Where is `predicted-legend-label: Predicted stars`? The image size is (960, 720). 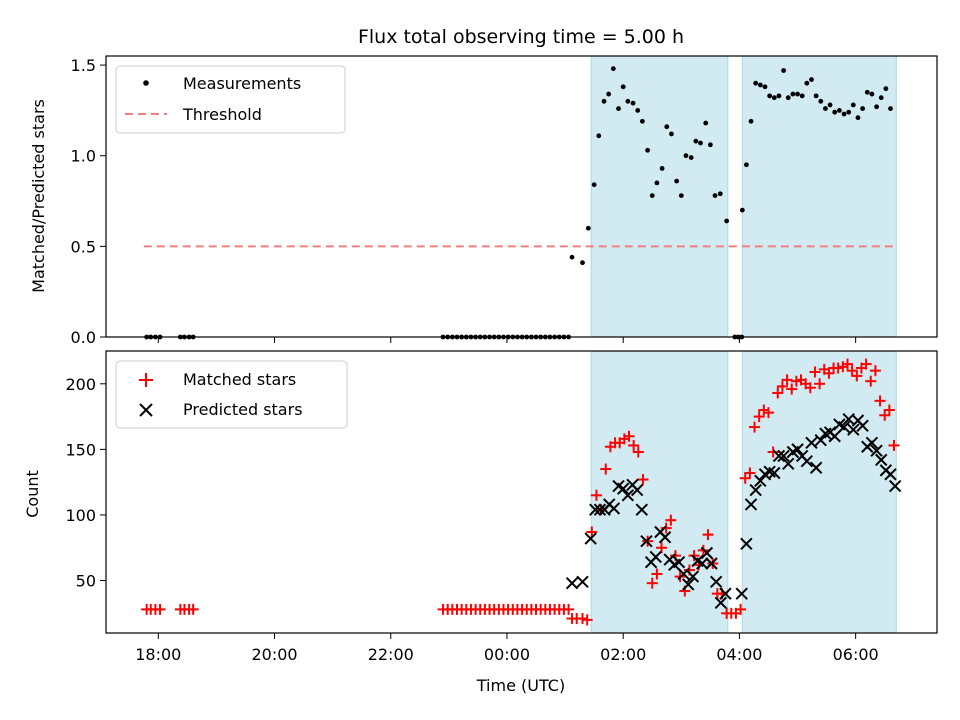
predicted-legend-label: Predicted stars is located at coordinates (243, 409).